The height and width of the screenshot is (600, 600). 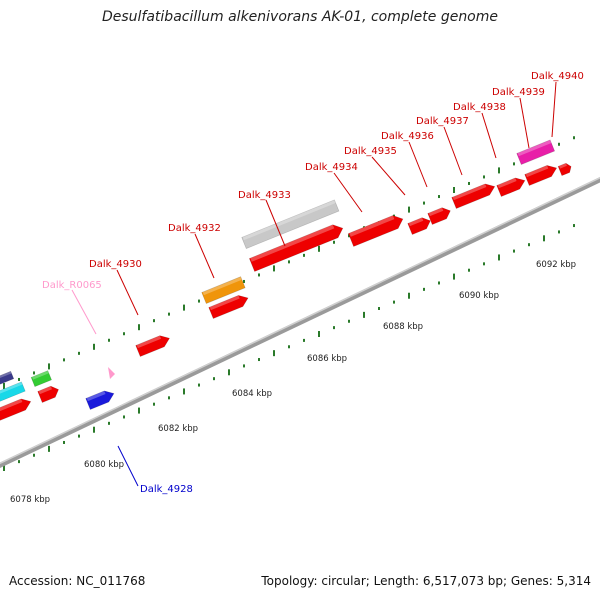 I want to click on gene-label-dalk_4937: Dalk_4937, so click(x=442, y=121).